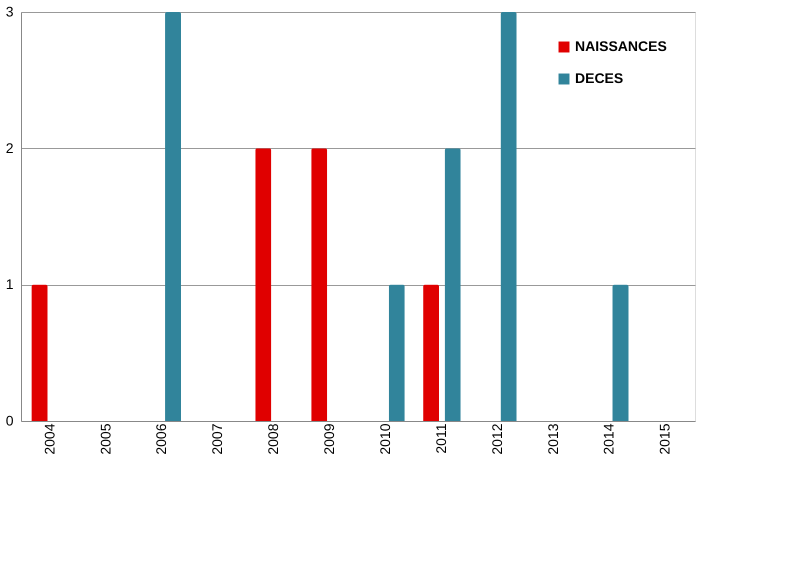  What do you see at coordinates (329, 439) in the screenshot?
I see `x-tick-label: 2009` at bounding box center [329, 439].